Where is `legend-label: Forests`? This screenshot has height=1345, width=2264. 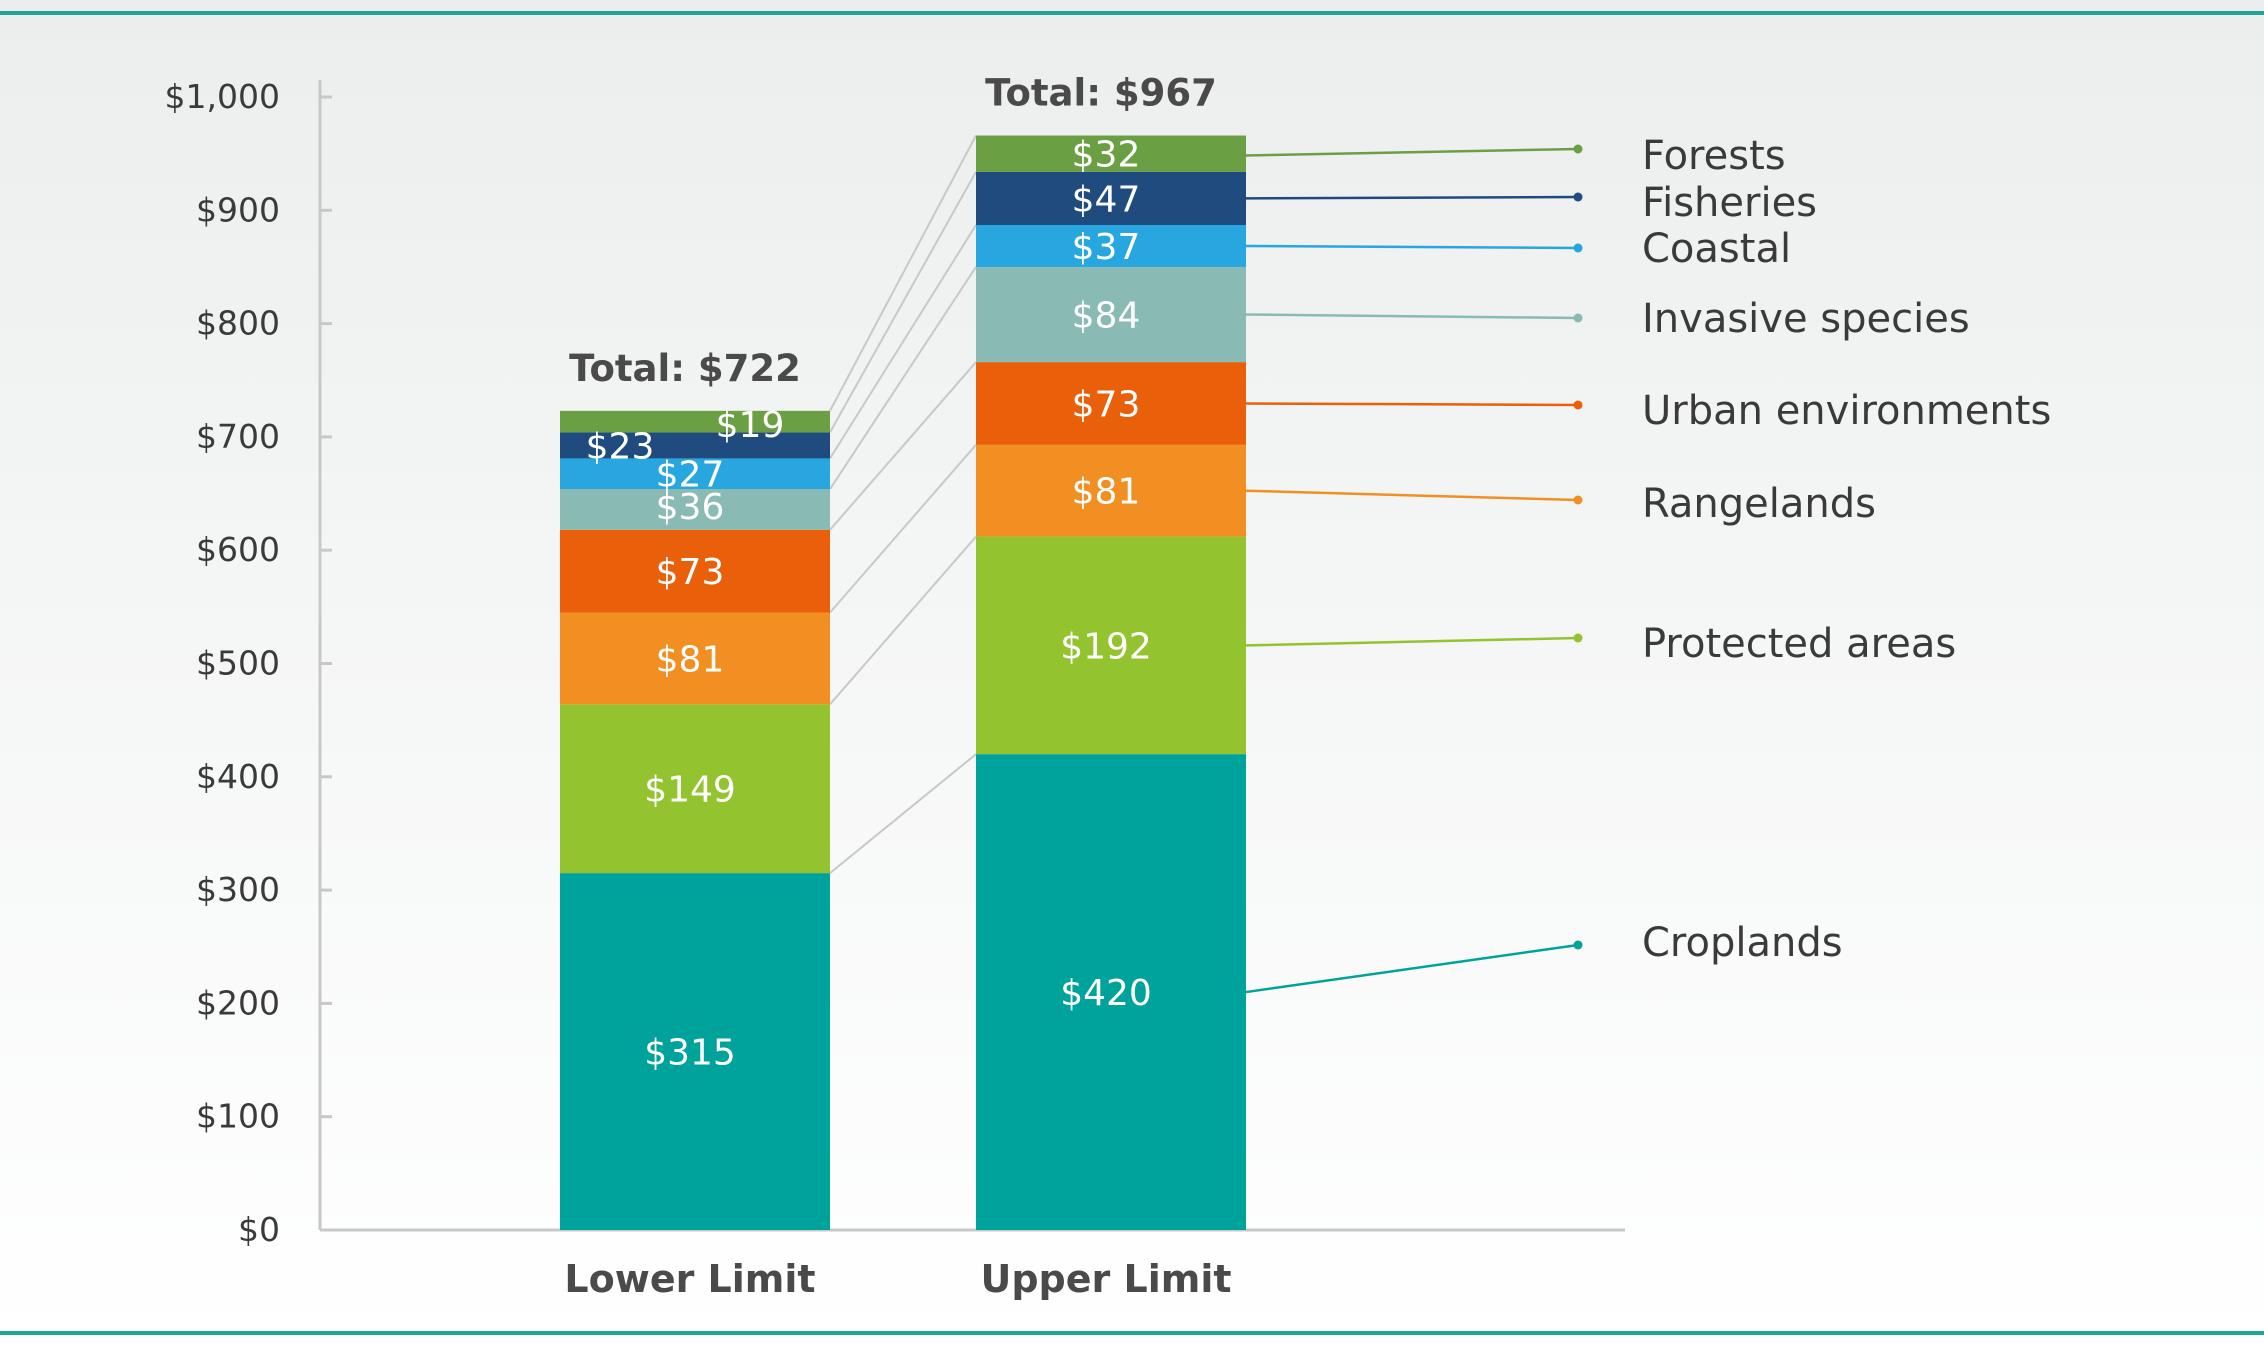 legend-label: Forests is located at coordinates (1714, 156).